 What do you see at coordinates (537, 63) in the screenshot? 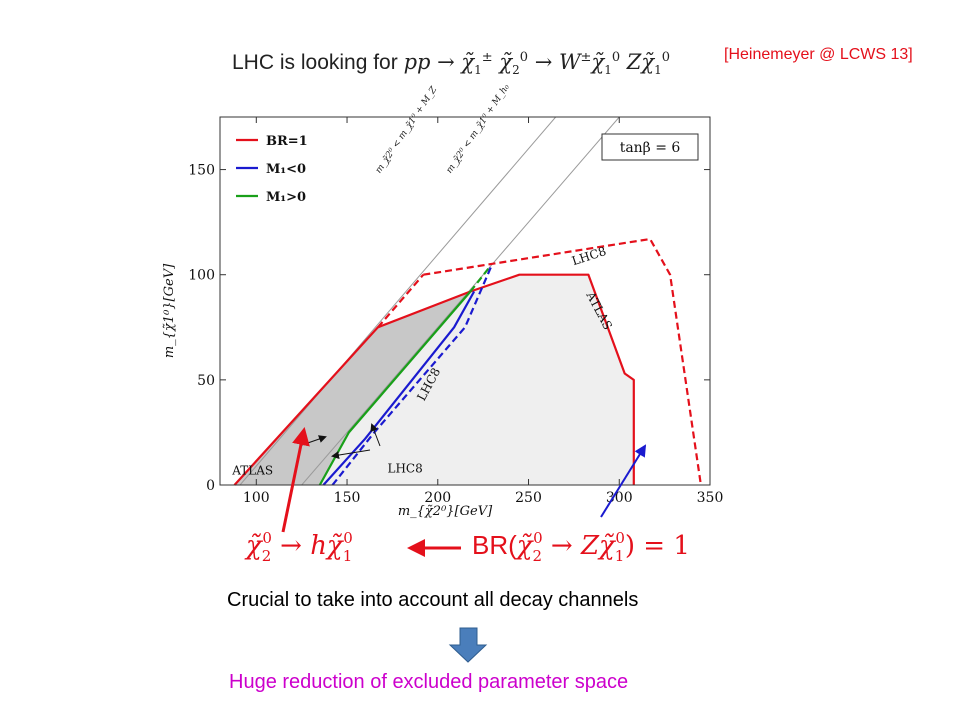
I see `title-process: pp → χ̃1± χ̃20 → W±χ̃10 Zχ̃10` at bounding box center [537, 63].